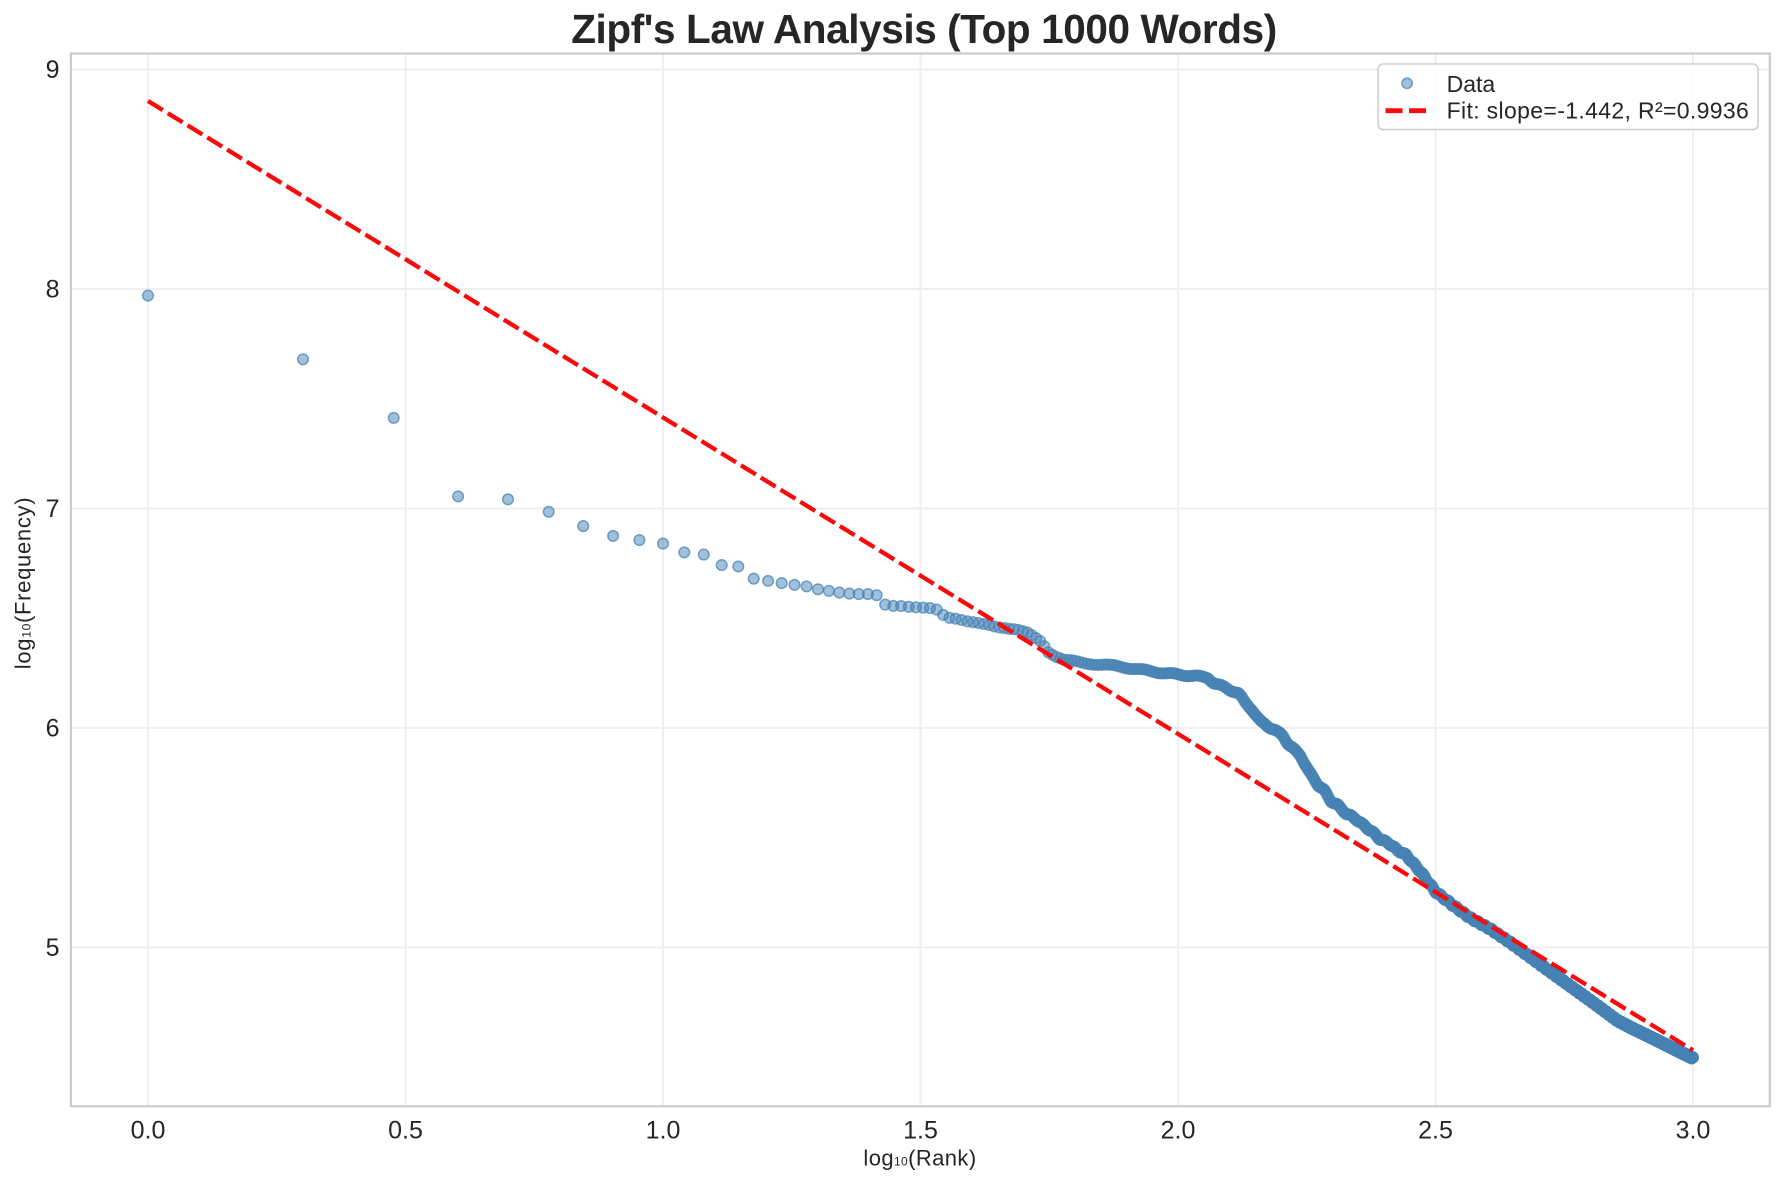 The width and height of the screenshot is (1784, 1190). What do you see at coordinates (663, 1130) in the screenshot?
I see `svg-text: 1.0` at bounding box center [663, 1130].